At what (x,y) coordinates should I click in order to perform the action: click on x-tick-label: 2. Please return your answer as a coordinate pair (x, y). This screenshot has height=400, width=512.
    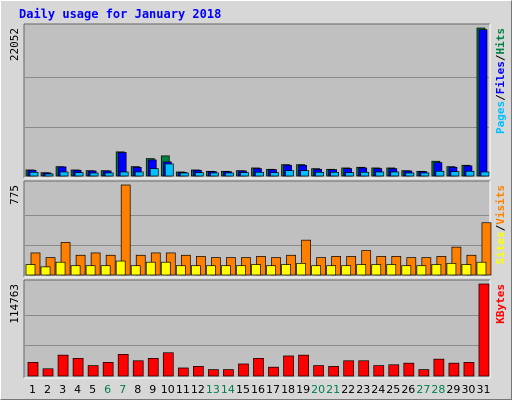
    Looking at the image, I should click on (47, 389).